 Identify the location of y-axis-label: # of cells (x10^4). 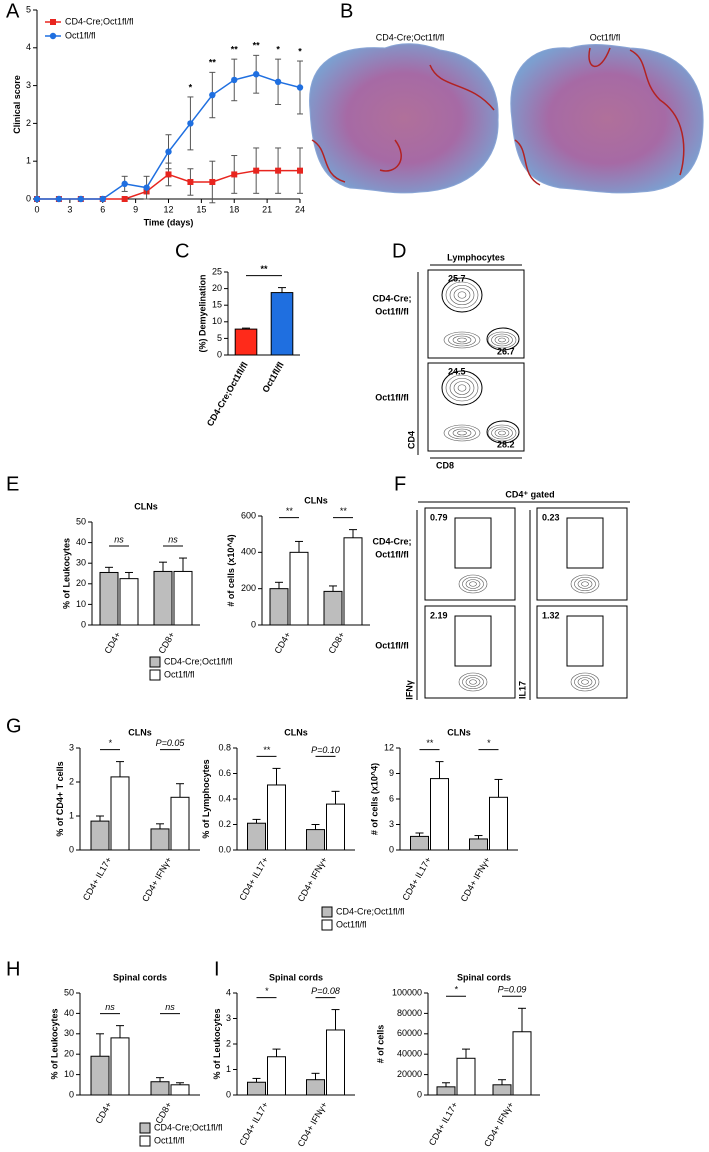
(231, 570).